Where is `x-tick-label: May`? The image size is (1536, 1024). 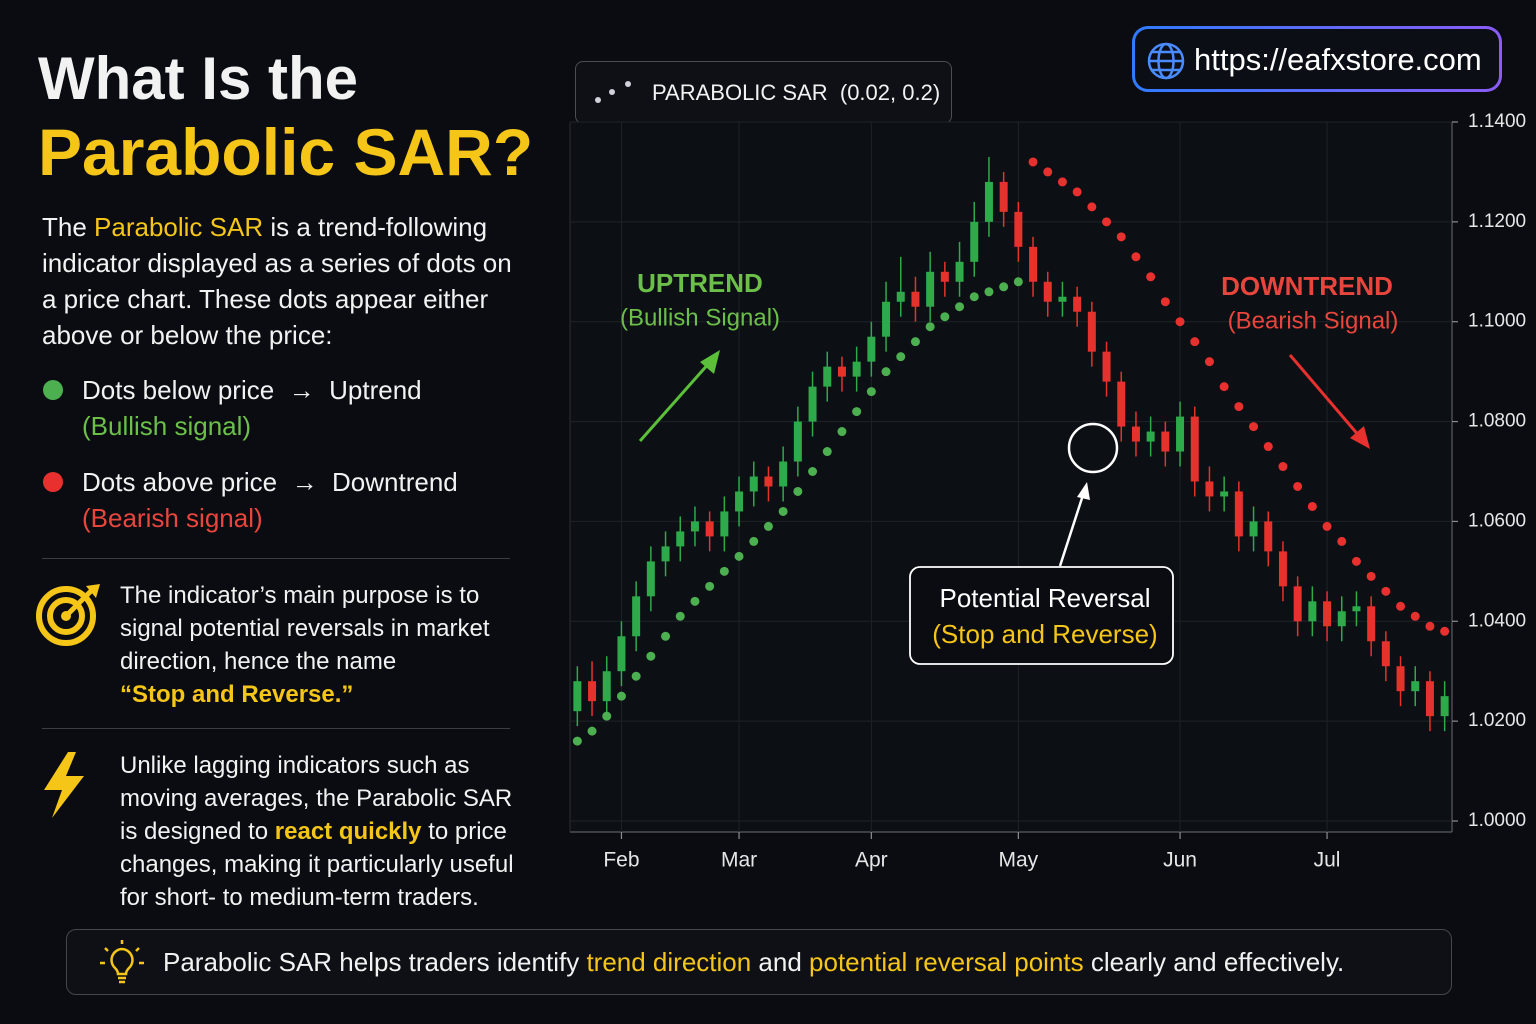
x-tick-label: May is located at coordinates (1019, 860).